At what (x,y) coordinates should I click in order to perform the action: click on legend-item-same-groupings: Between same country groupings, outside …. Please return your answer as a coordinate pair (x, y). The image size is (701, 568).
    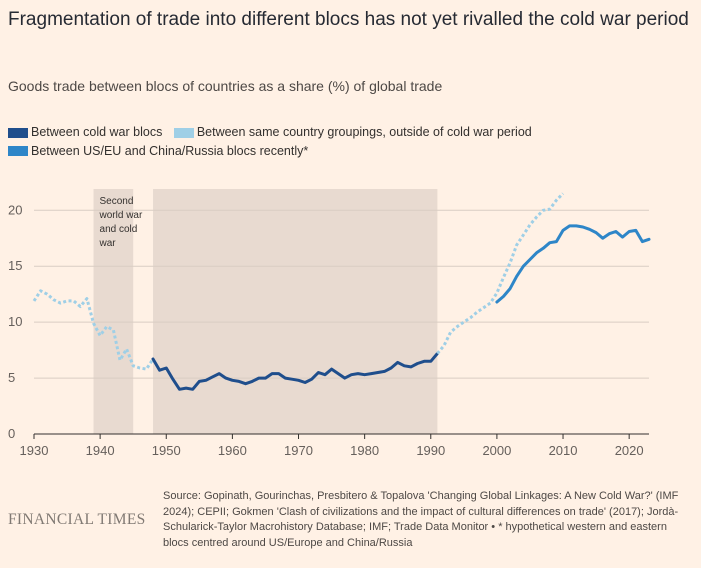
    Looking at the image, I should click on (352, 132).